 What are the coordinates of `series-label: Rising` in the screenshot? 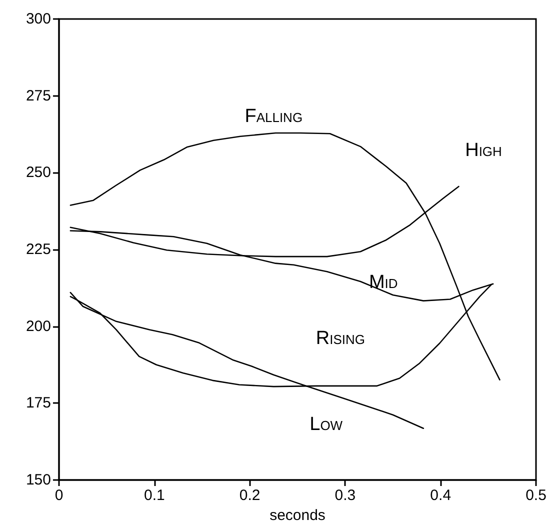 It's located at (340, 339).